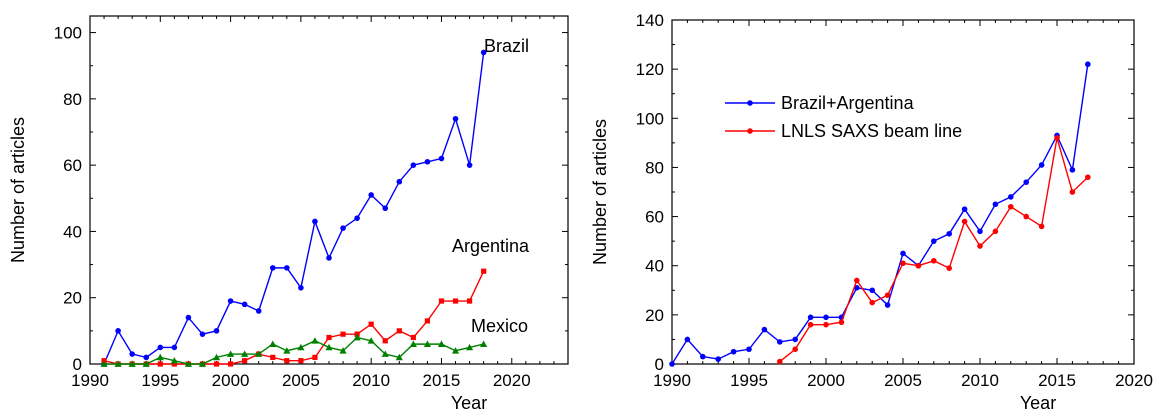 The height and width of the screenshot is (419, 1160). What do you see at coordinates (843, 117) in the screenshot?
I see `legend: Brazil+Argentina LNLS SAXS beam line` at bounding box center [843, 117].